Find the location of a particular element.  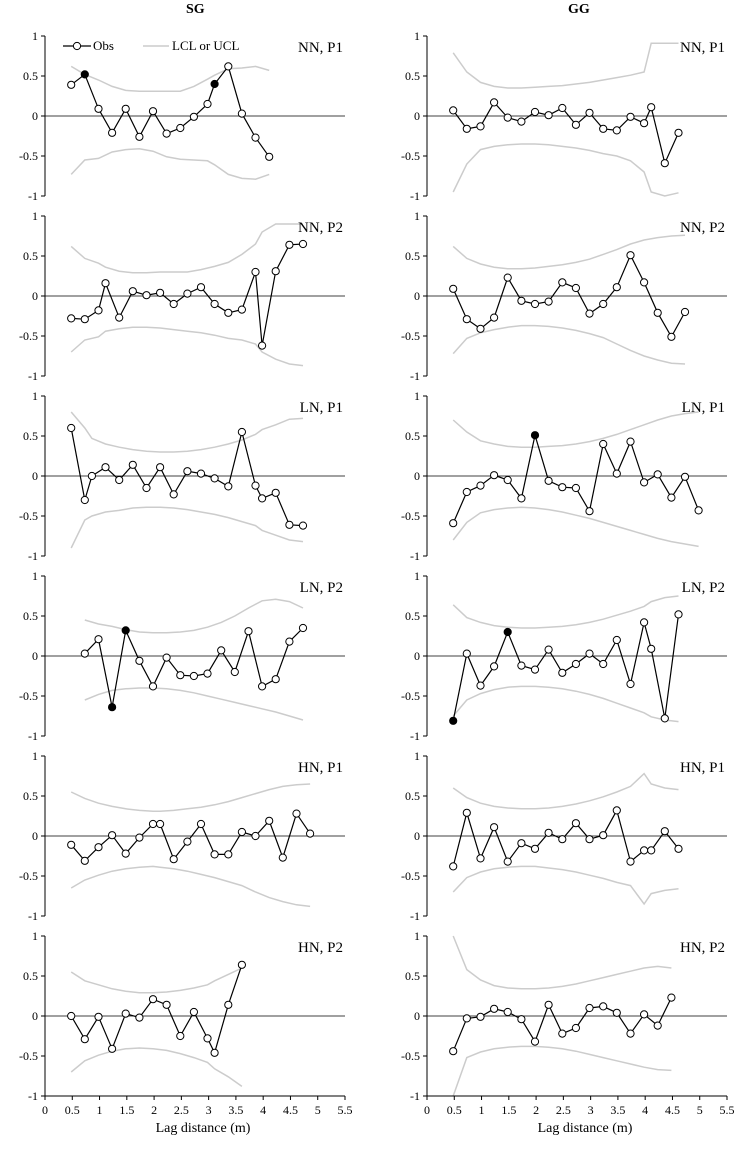

panel-11-y-tick-label: 0 is located at coordinates (417, 1016).